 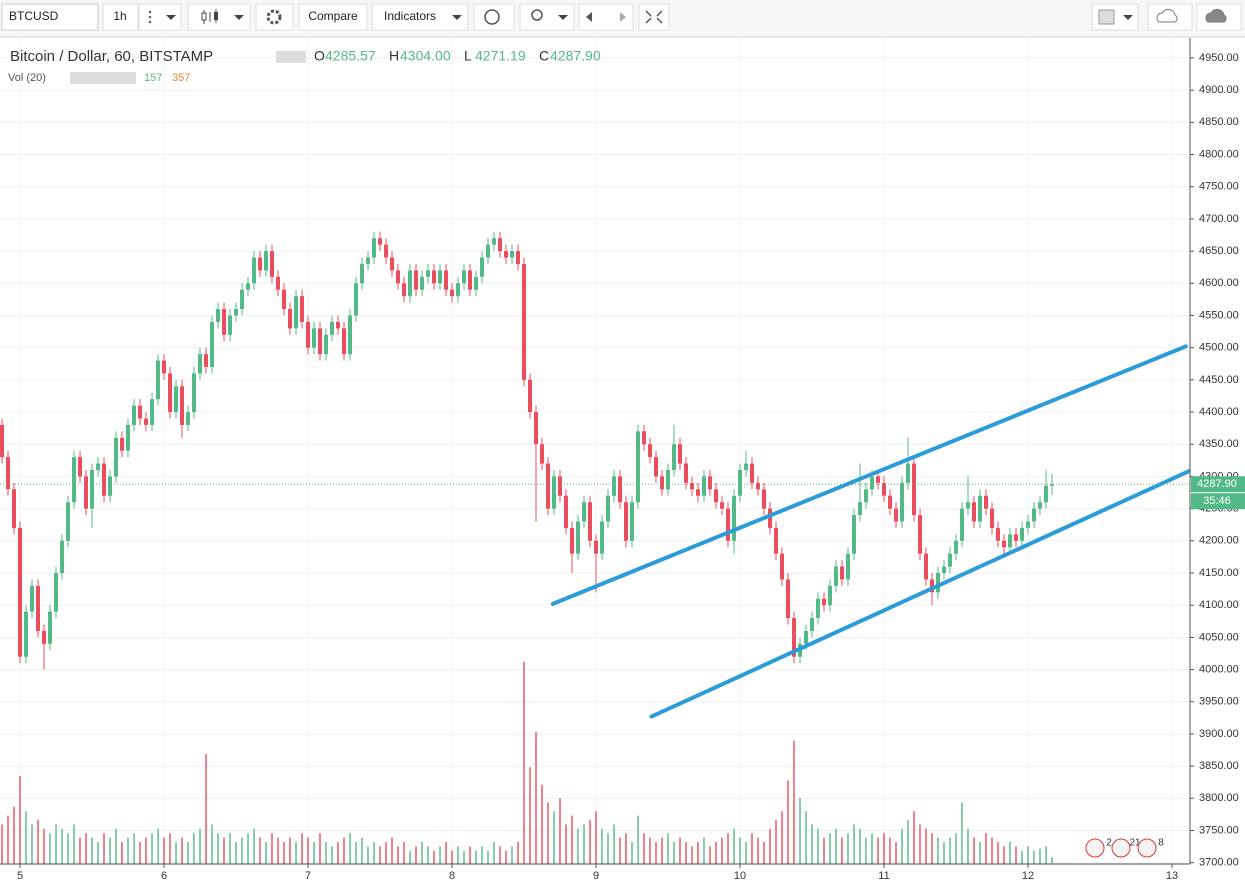 What do you see at coordinates (589, 17) in the screenshot?
I see `undo-icon` at bounding box center [589, 17].